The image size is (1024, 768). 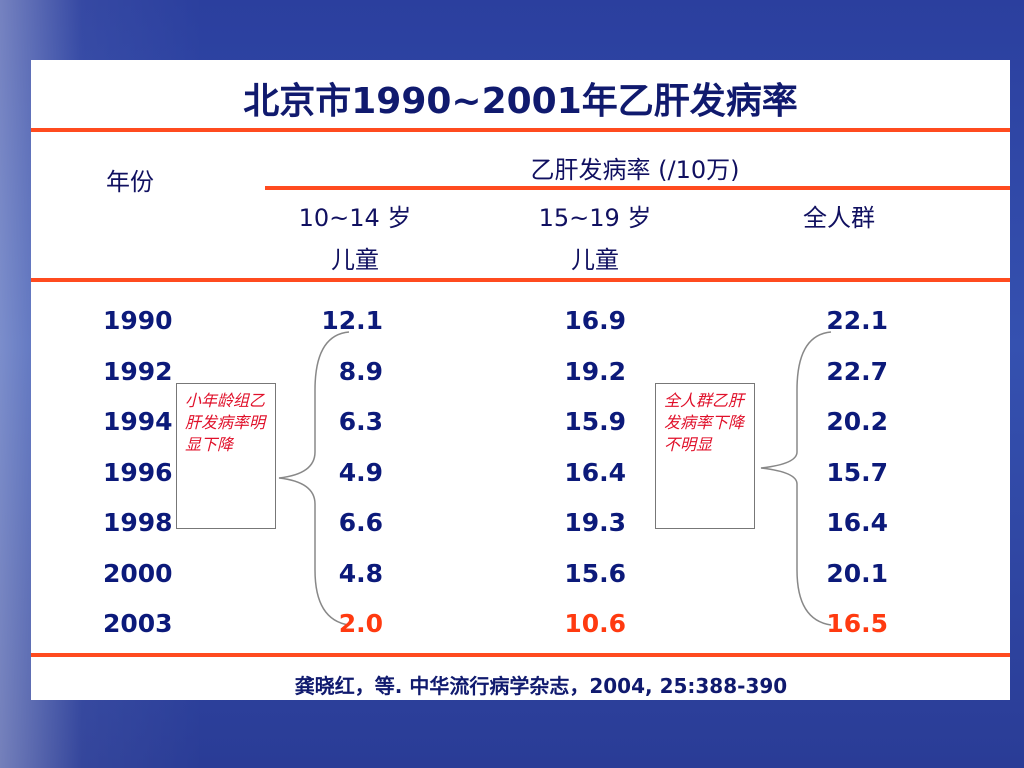 What do you see at coordinates (595, 573) in the screenshot?
I see `value-cell: 15.6` at bounding box center [595, 573].